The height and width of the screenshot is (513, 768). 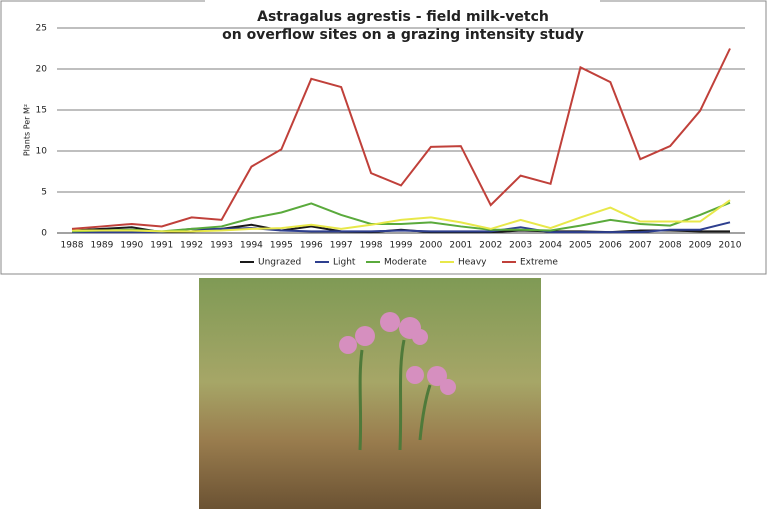 I want to click on legend-label: Heavy, so click(x=472, y=263).